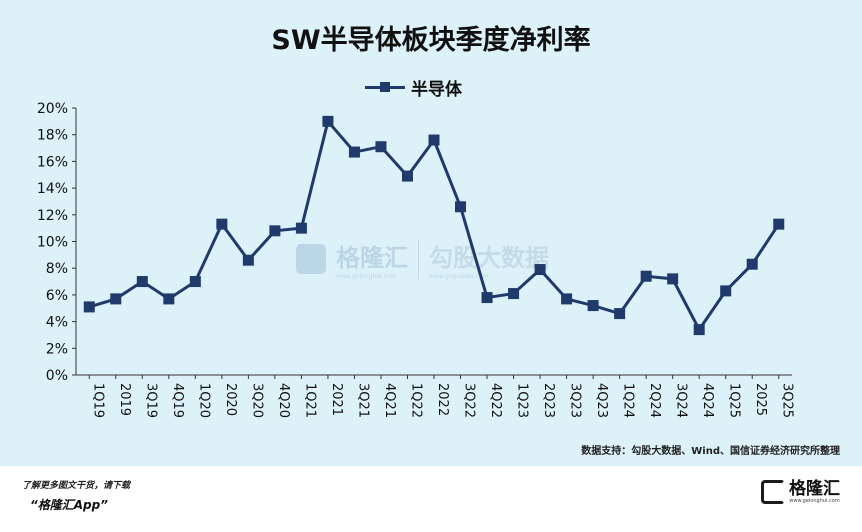 The height and width of the screenshot is (532, 862). What do you see at coordinates (489, 258) in the screenshot?
I see `watermark-partner: 勾股大数据` at bounding box center [489, 258].